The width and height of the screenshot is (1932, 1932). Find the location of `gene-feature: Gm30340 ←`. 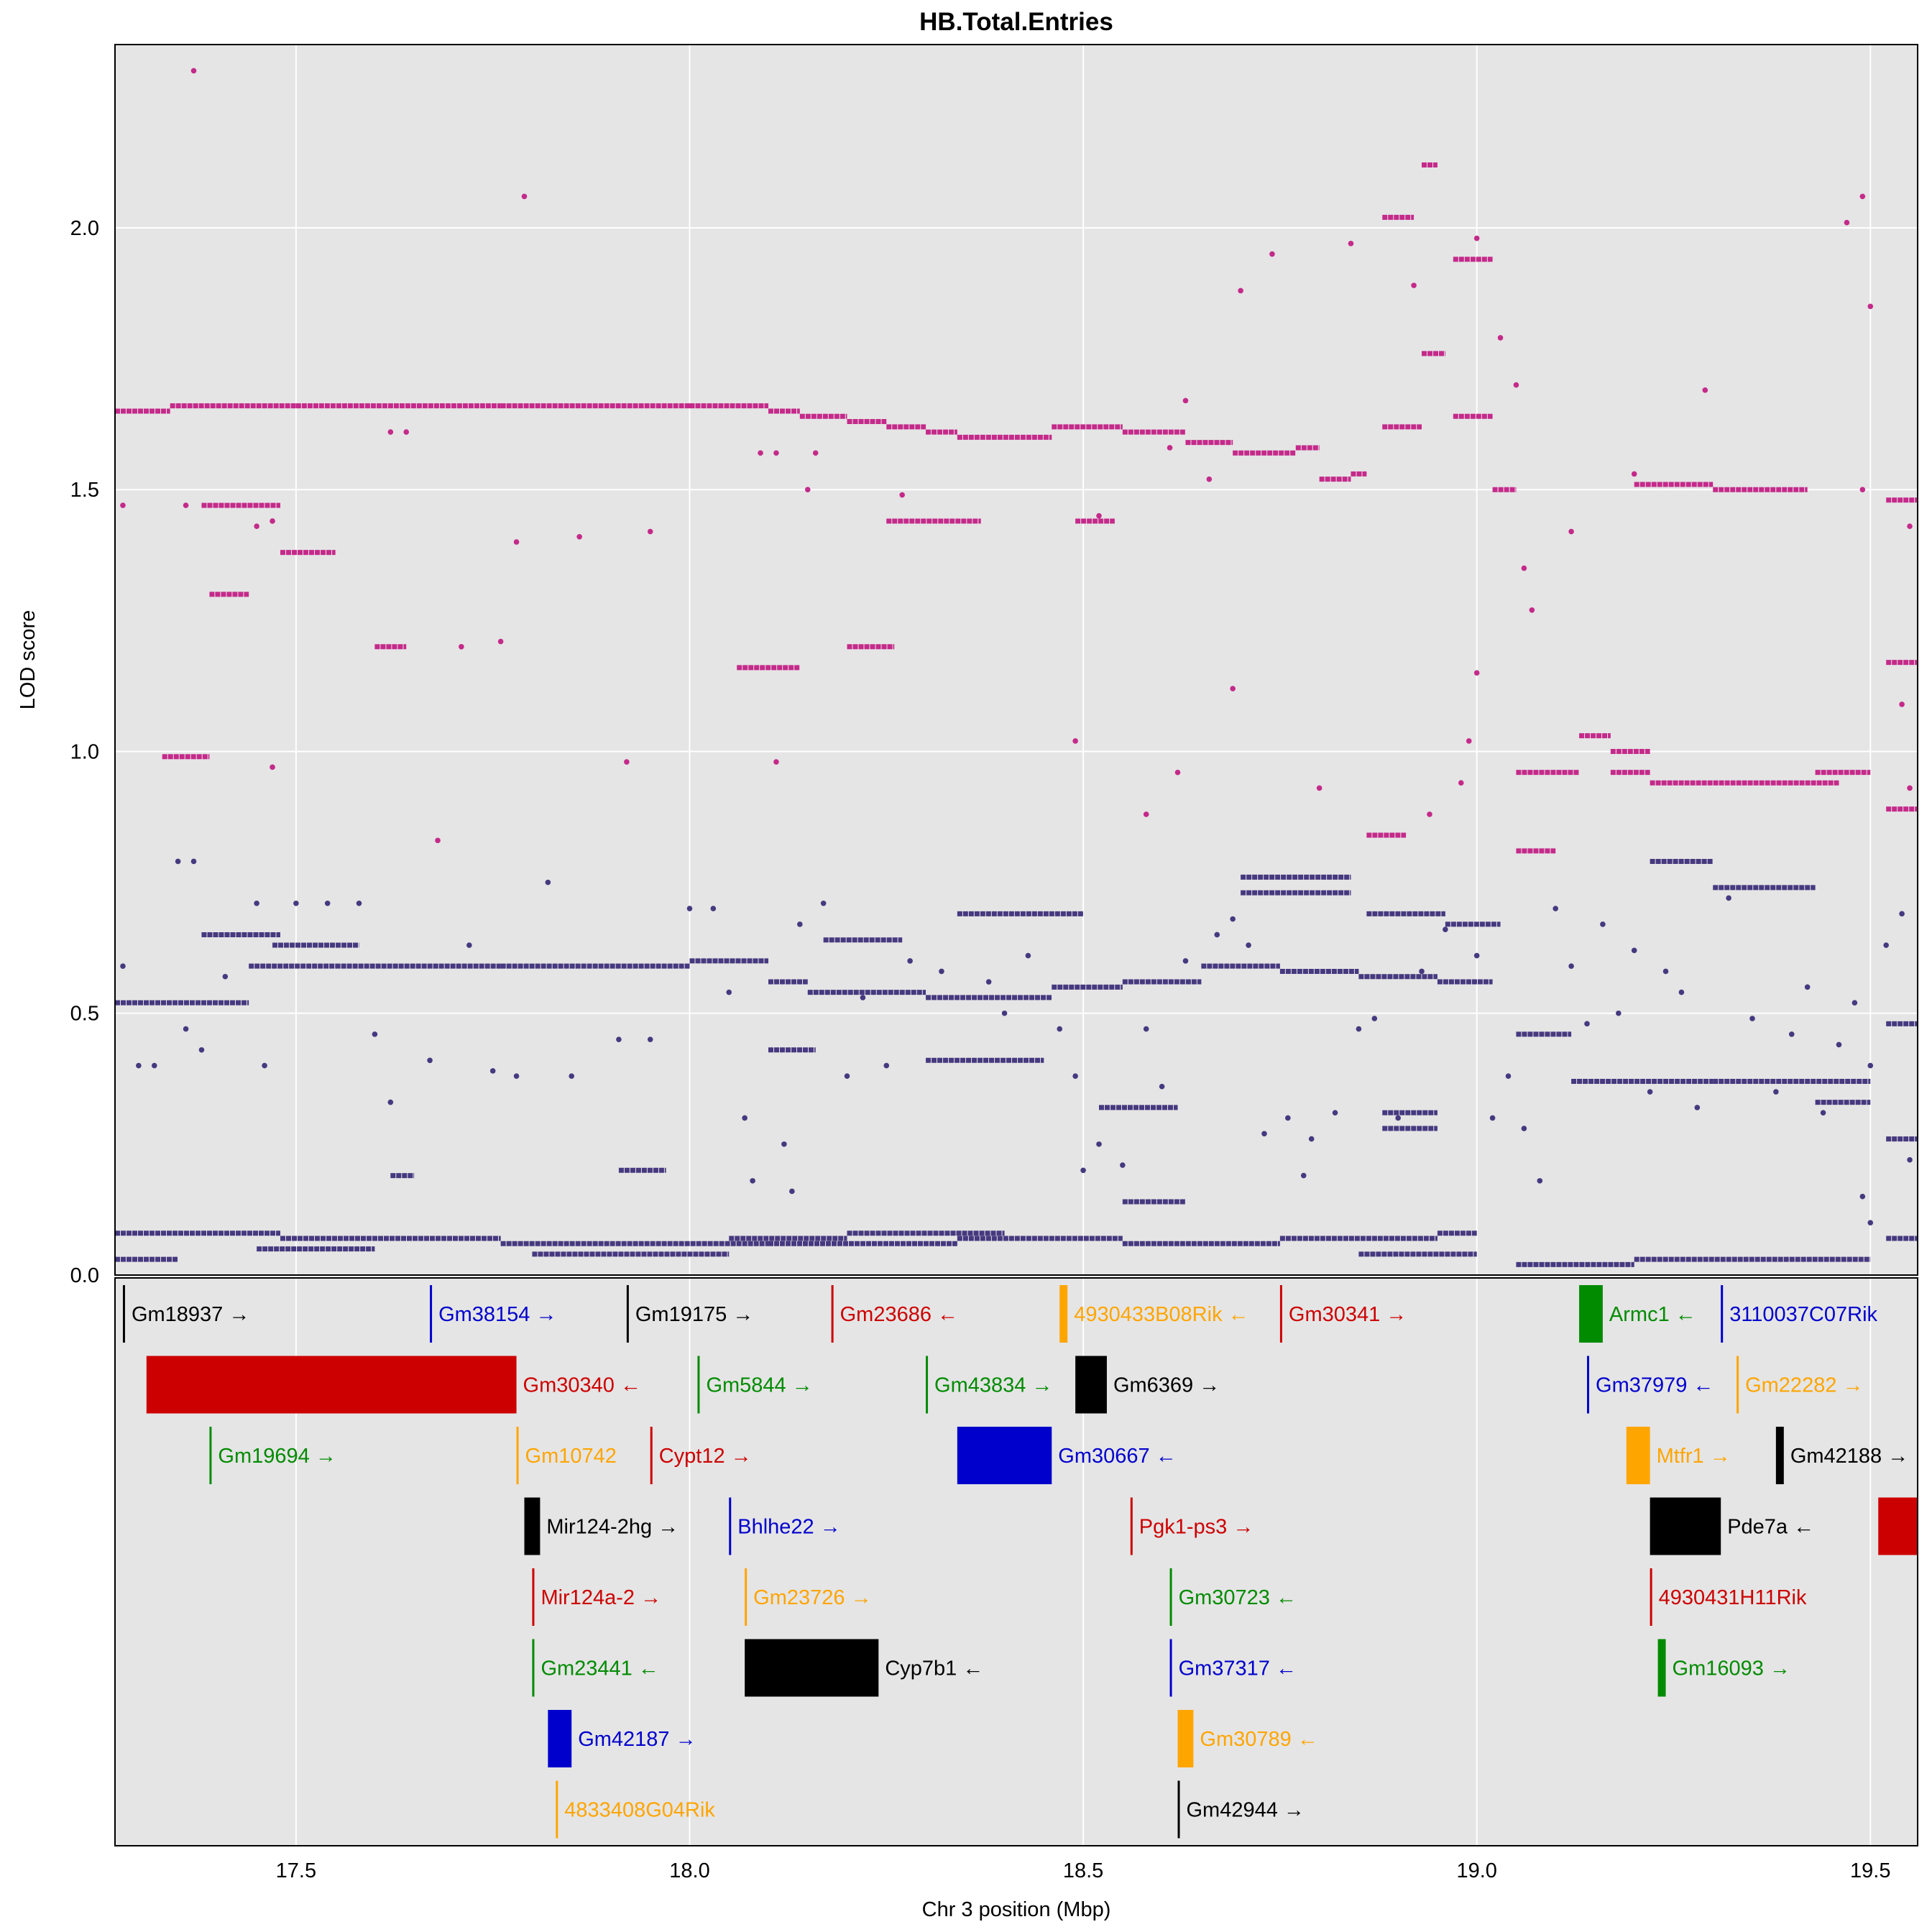

gene-feature: Gm30340 ← is located at coordinates (393, 1385).